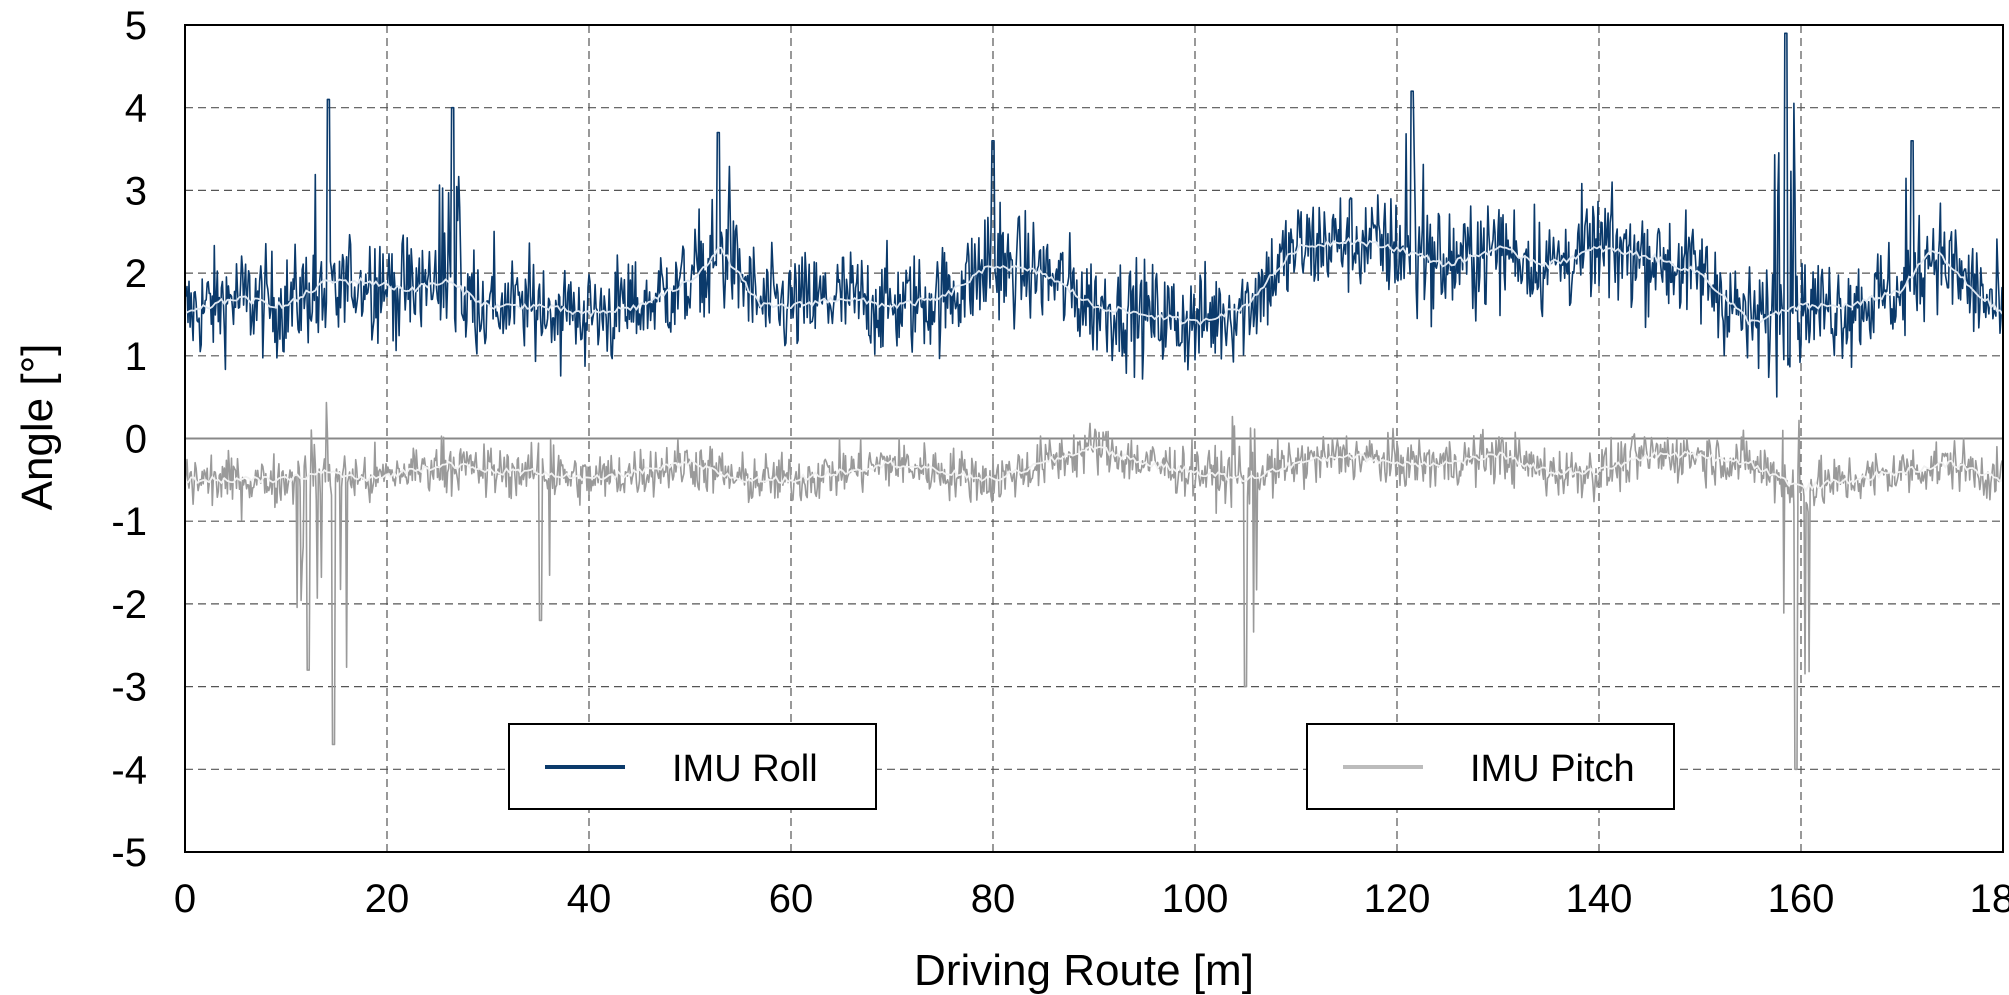 Image resolution: width=2009 pixels, height=995 pixels. I want to click on y-tick-label: 2, so click(136, 274).